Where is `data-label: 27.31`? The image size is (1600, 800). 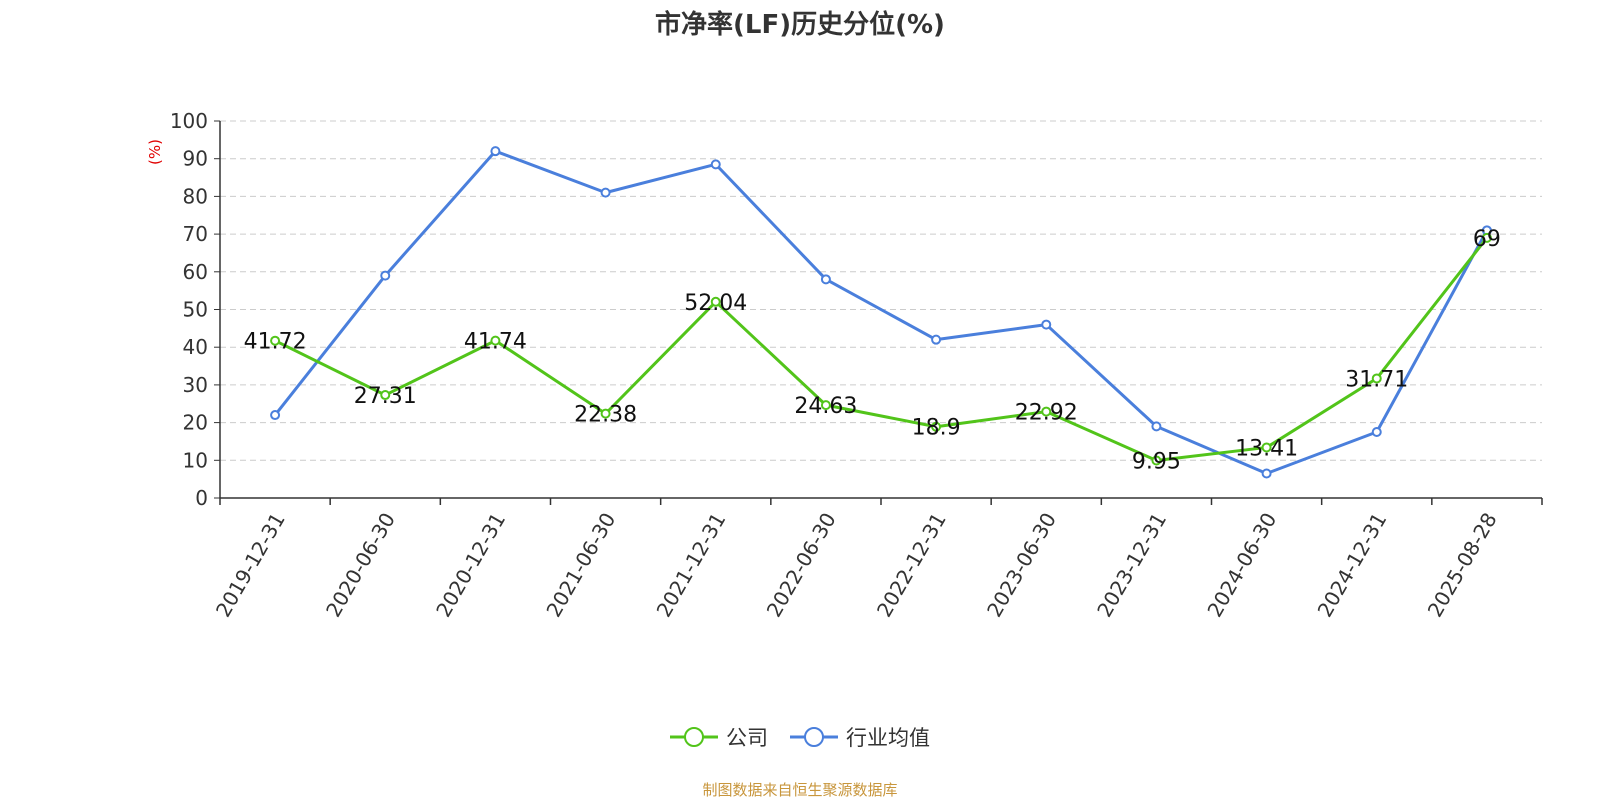
data-label: 27.31 is located at coordinates (385, 396).